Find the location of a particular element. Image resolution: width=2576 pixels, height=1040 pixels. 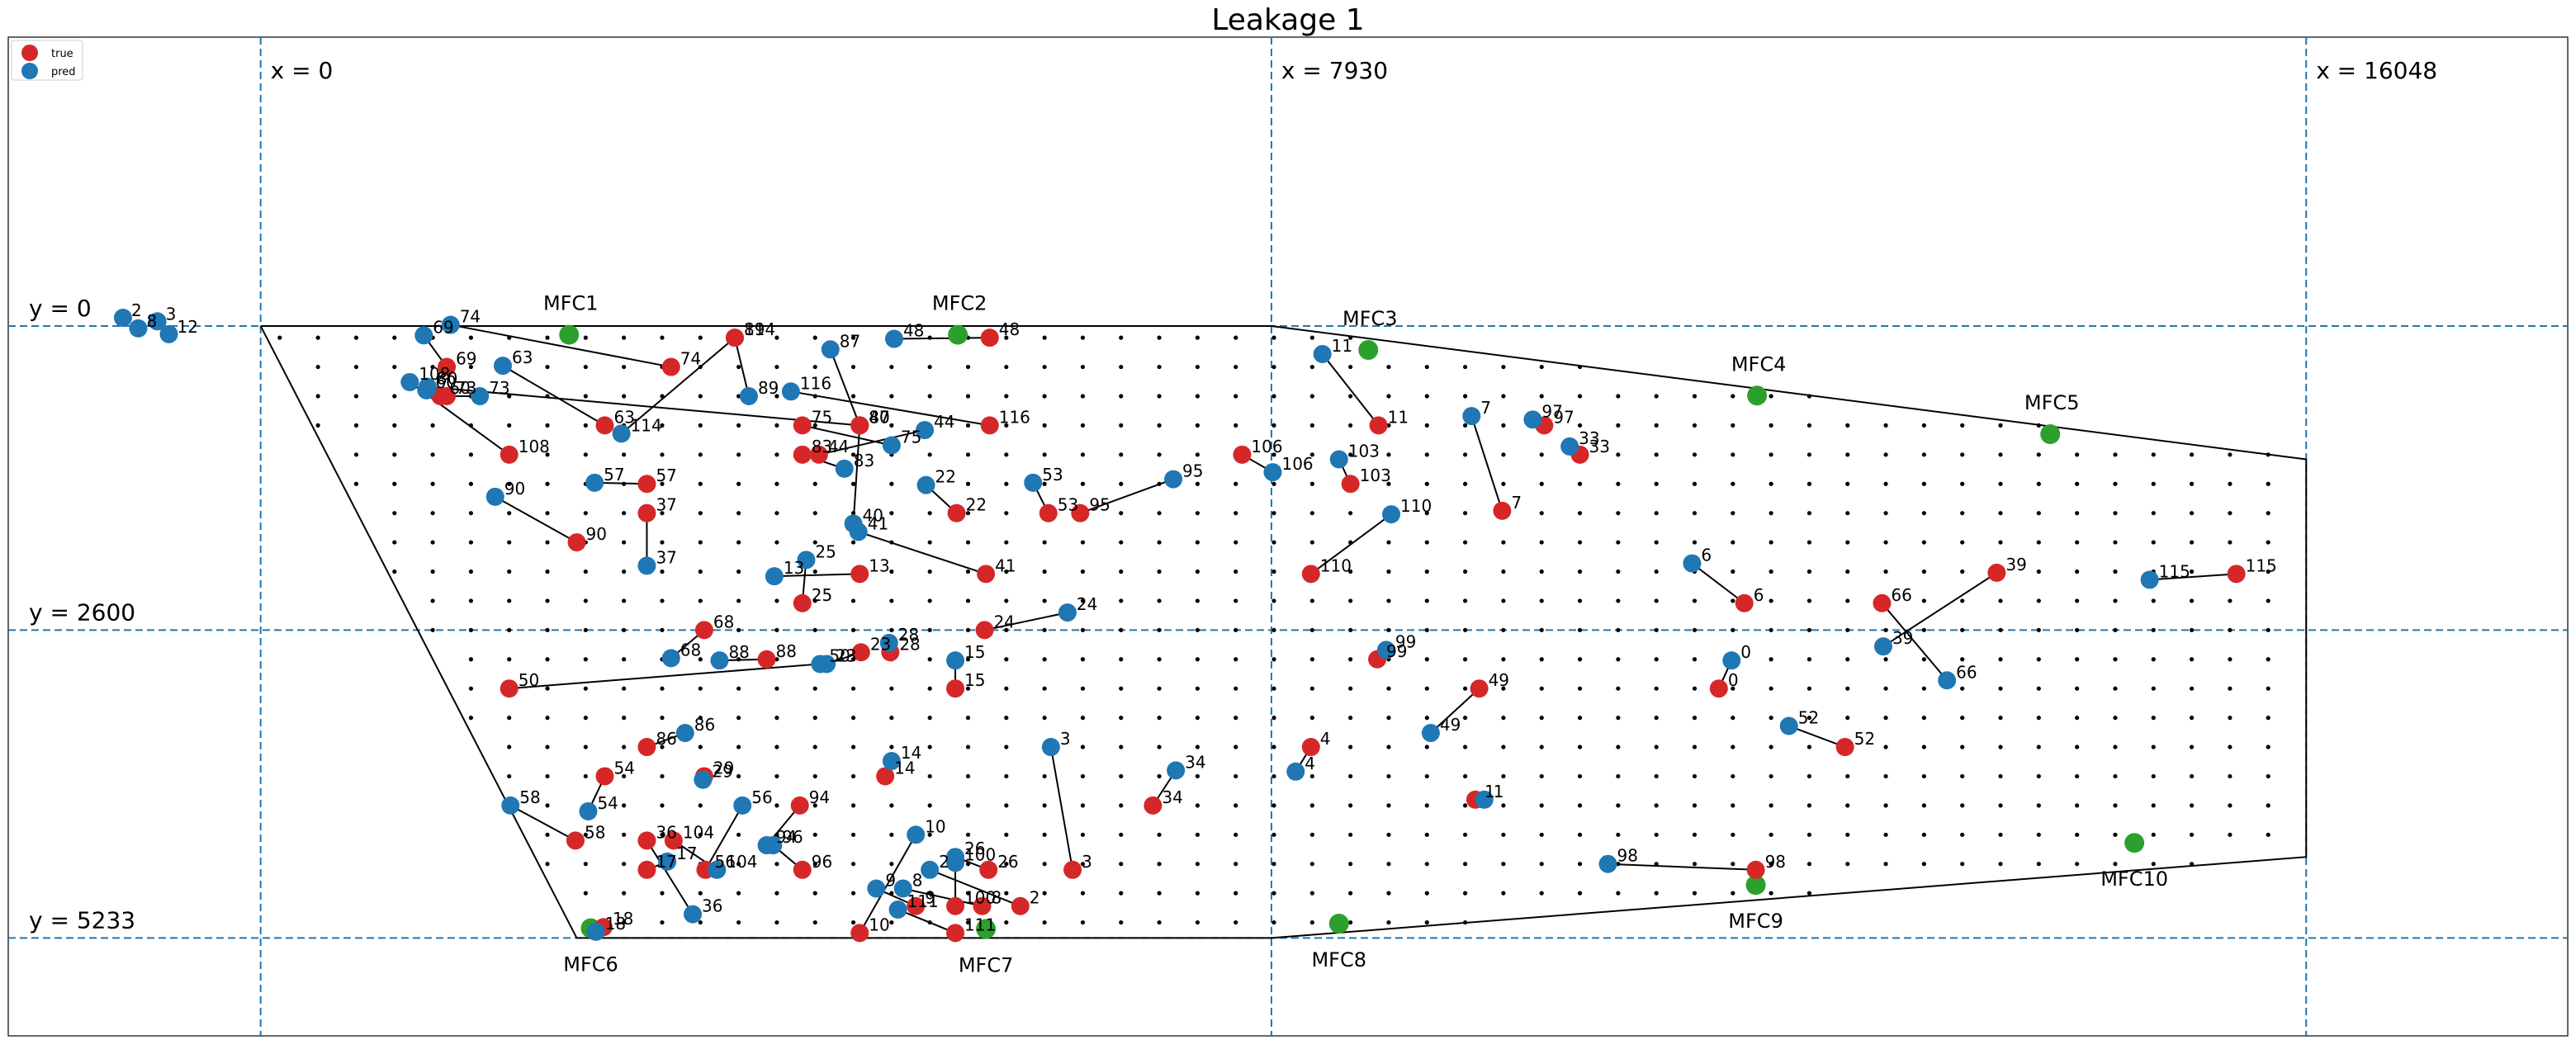

mfc-marker is located at coordinates (2050, 434).